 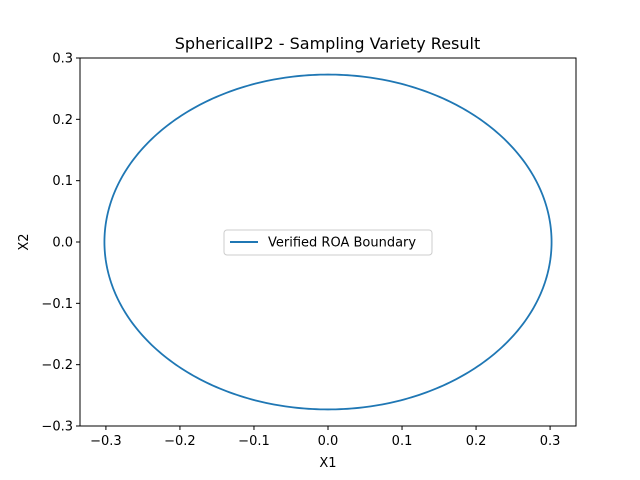 I want to click on x-axis-ticks: −0.3 −0.2 −0.1 0.0 0.1 0.2 0.3, so click(x=325, y=437).